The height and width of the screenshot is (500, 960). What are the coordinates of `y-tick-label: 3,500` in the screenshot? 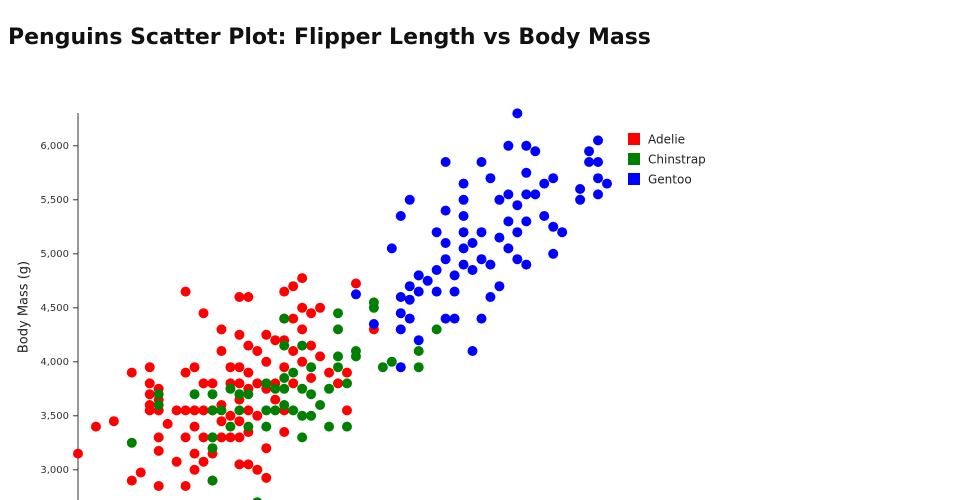 It's located at (54, 416).